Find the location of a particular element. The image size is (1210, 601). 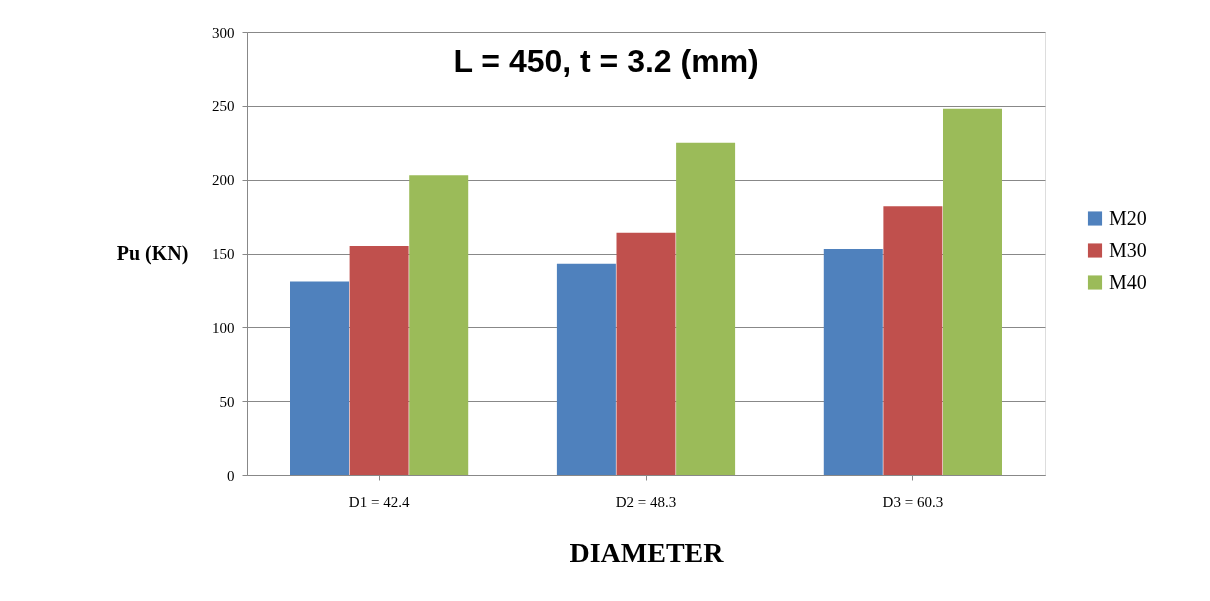

y-tick-label: 0 is located at coordinates (231, 475).